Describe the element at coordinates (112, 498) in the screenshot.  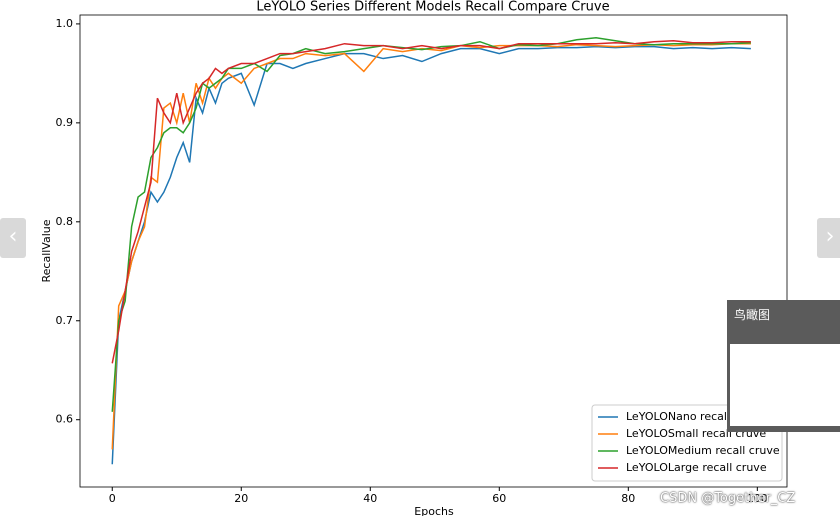
I see `x-tick-label: 0` at that location.